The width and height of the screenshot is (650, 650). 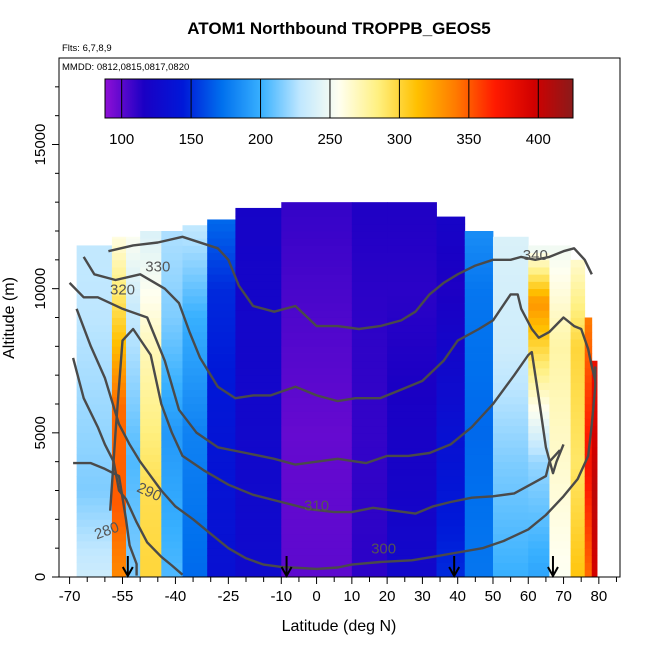 What do you see at coordinates (125, 67) in the screenshot?
I see `dates-annotation: MMDD: 0812,0815,0817,0820` at bounding box center [125, 67].